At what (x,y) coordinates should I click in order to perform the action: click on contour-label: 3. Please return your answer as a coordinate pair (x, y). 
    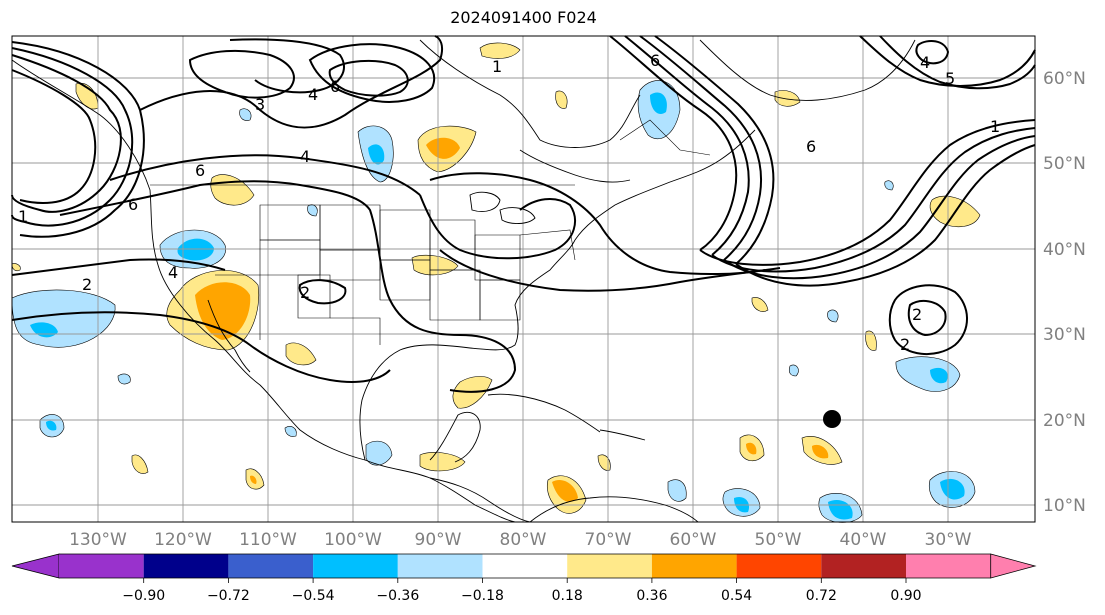
    Looking at the image, I should click on (260, 104).